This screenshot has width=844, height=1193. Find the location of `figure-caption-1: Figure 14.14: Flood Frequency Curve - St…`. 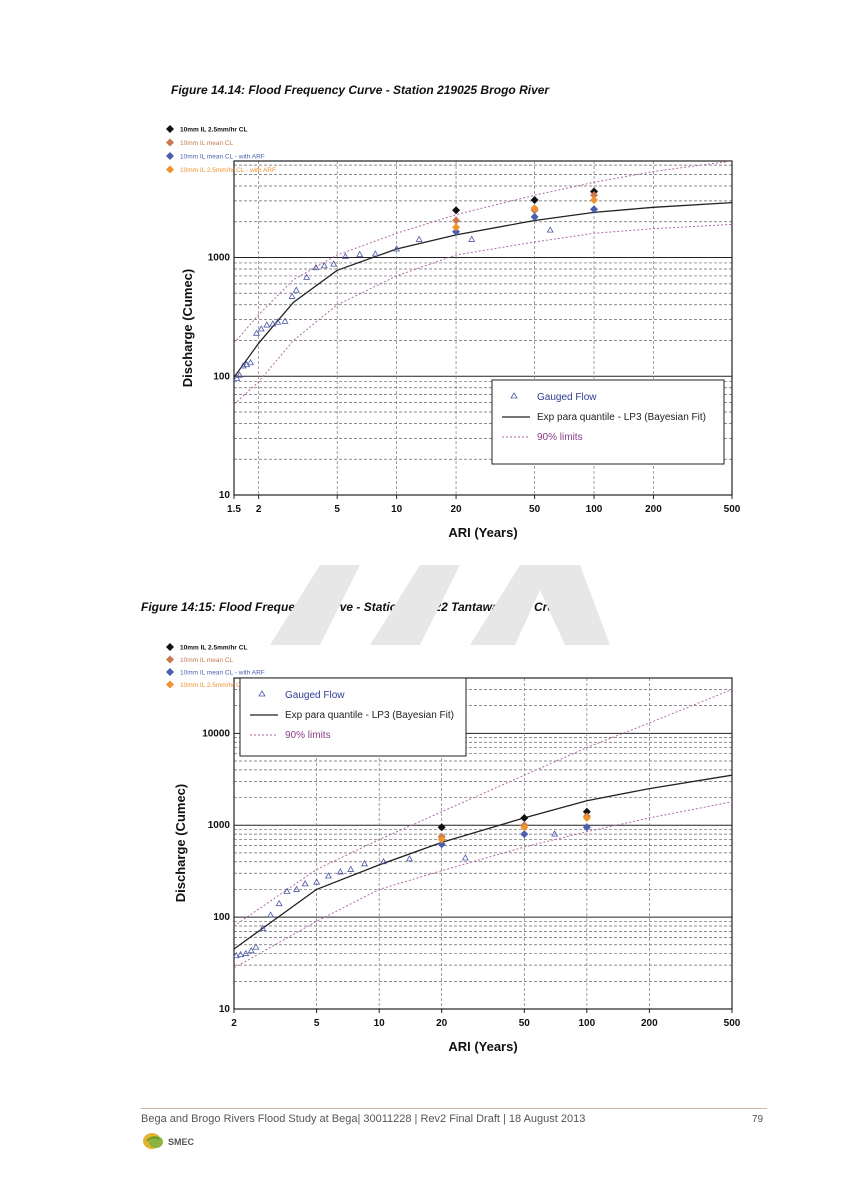

figure-caption-1: Figure 14.14: Flood Frequency Curve - St… is located at coordinates (360, 90).